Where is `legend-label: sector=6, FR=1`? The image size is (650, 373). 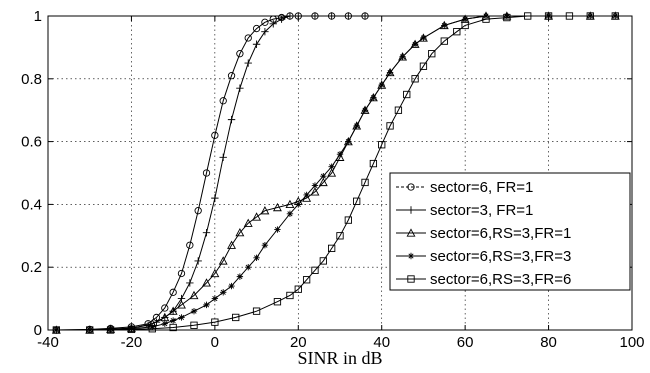
legend-label: sector=6, FR=1 is located at coordinates (481, 187).